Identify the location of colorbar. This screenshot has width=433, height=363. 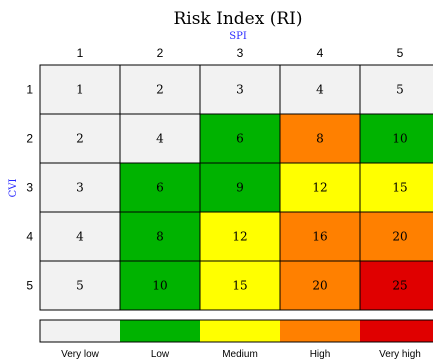
(236, 331).